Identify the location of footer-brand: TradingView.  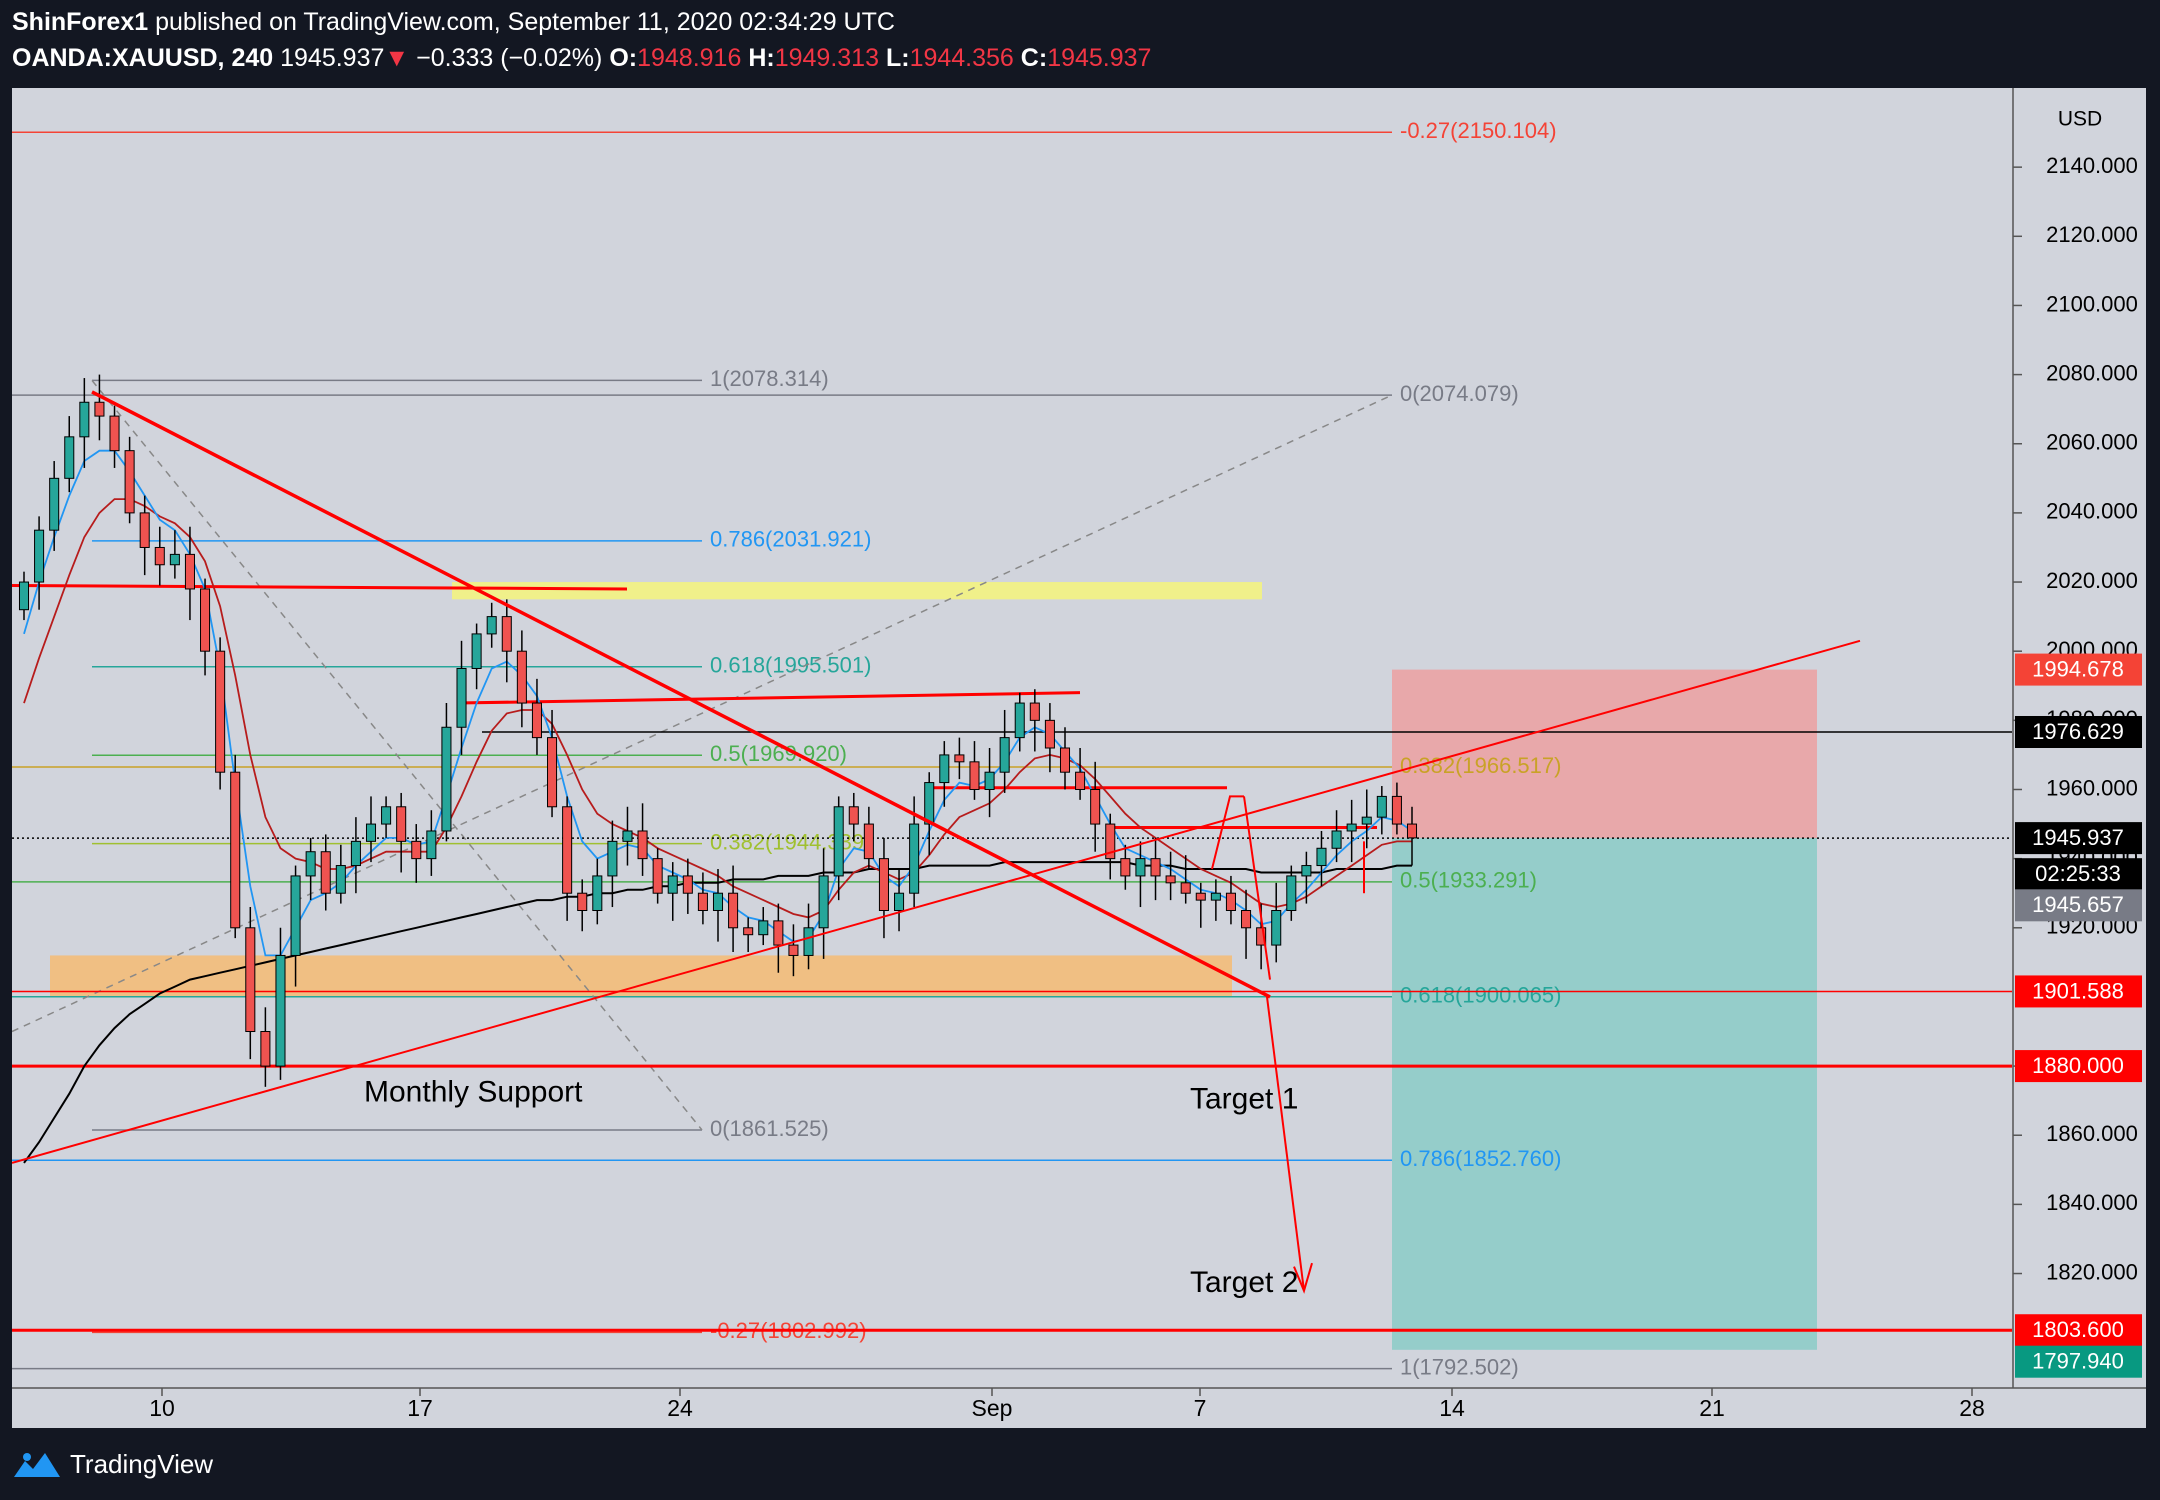
(142, 1463).